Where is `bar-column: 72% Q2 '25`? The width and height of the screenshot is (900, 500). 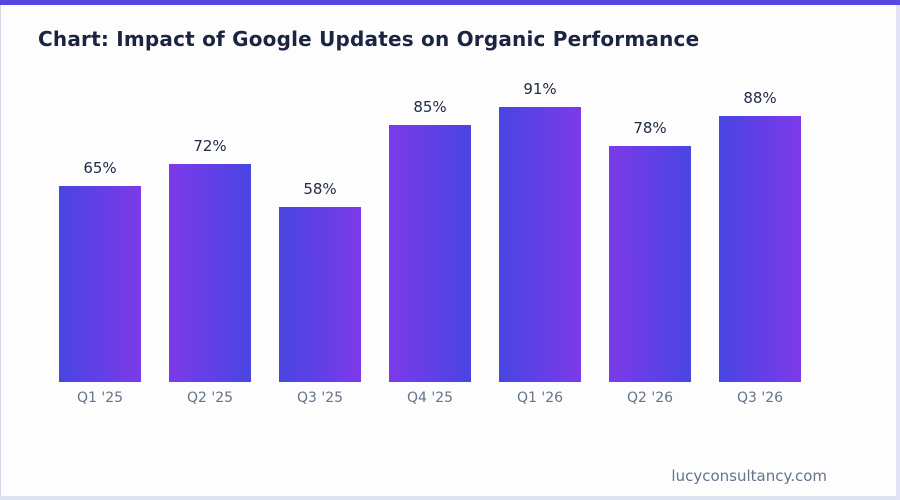
bar-column: 72% Q2 '25 is located at coordinates (210, 239).